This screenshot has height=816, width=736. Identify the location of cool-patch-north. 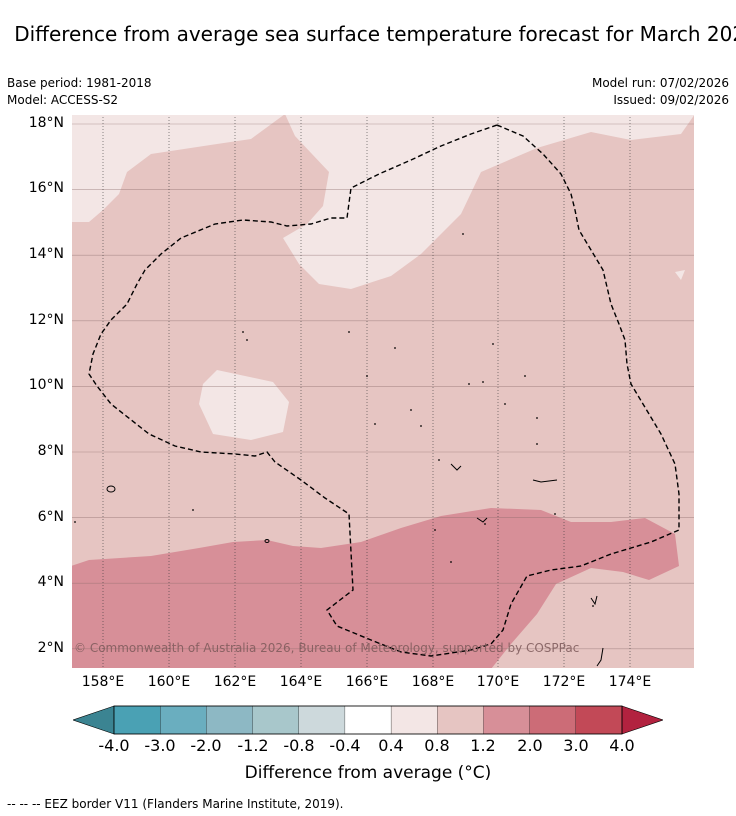
(489, 201).